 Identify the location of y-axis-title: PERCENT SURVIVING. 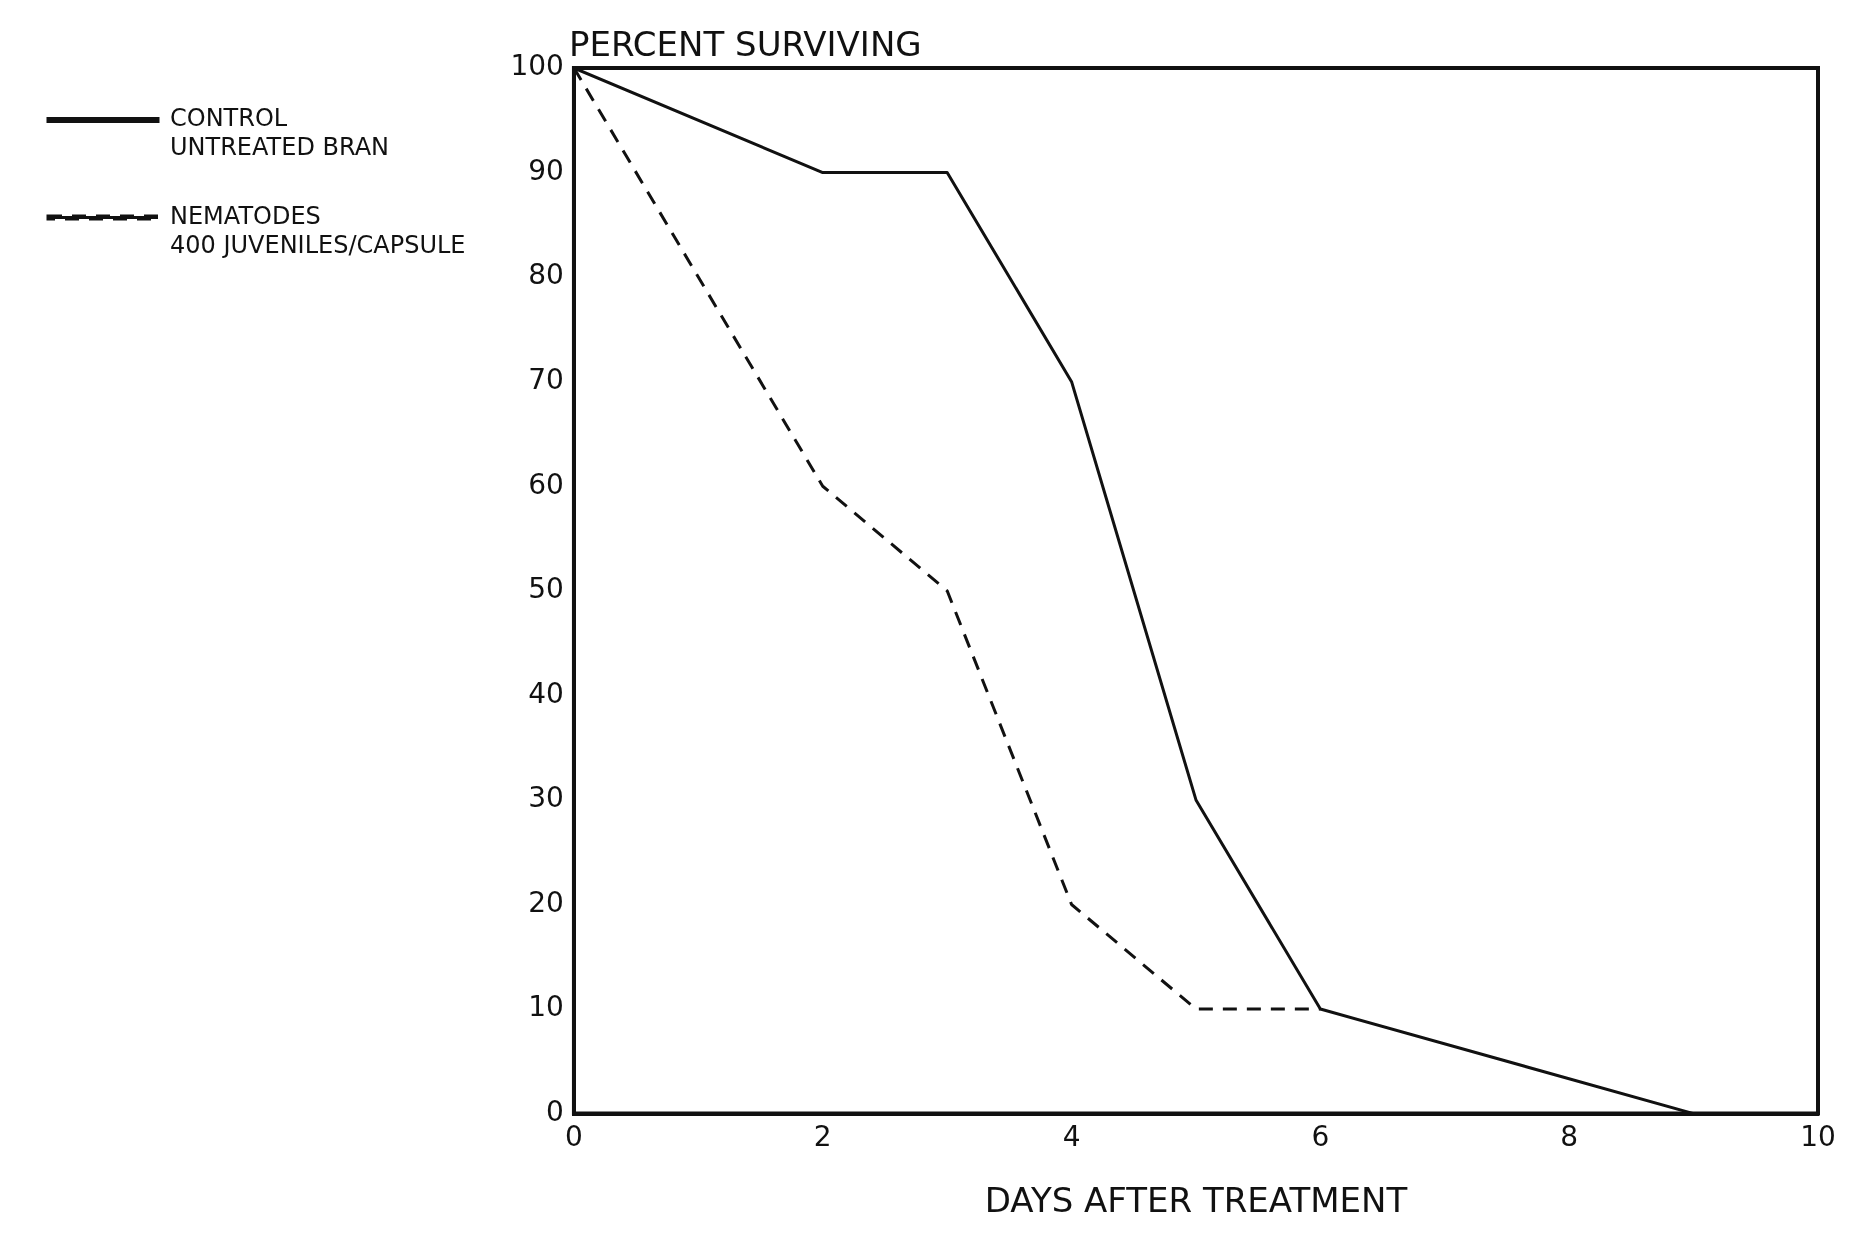
(745, 43).